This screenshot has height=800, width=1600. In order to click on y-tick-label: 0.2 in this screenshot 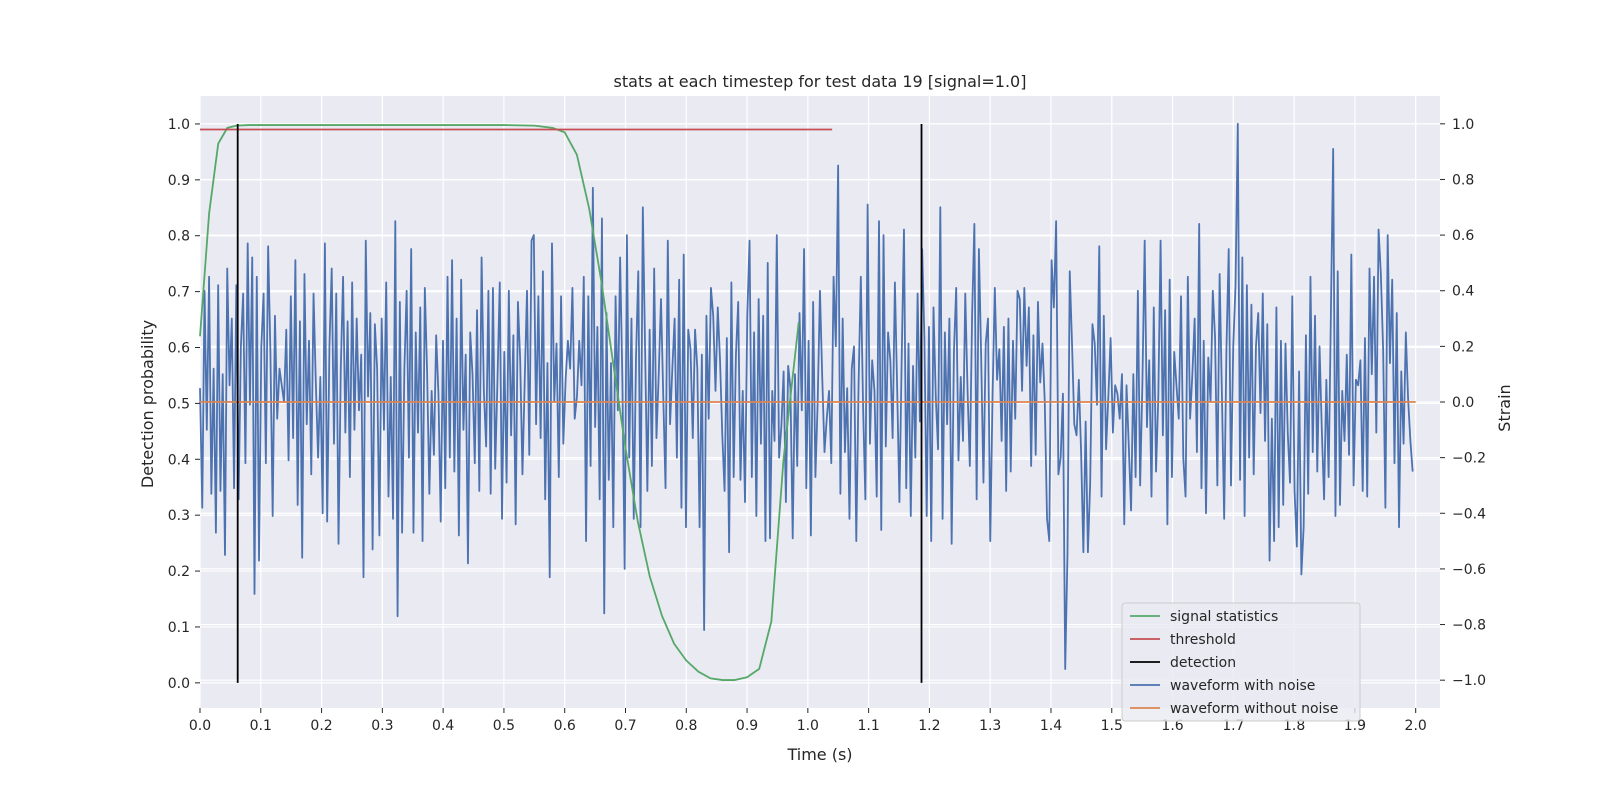, I will do `click(179, 572)`.